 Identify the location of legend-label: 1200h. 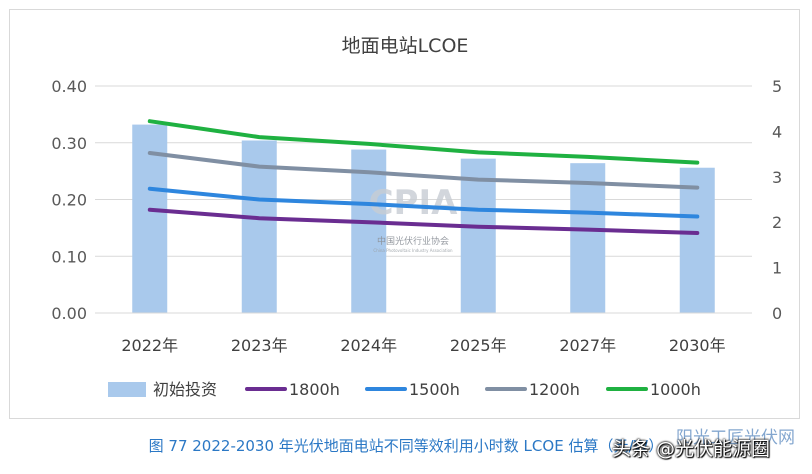
(554, 389).